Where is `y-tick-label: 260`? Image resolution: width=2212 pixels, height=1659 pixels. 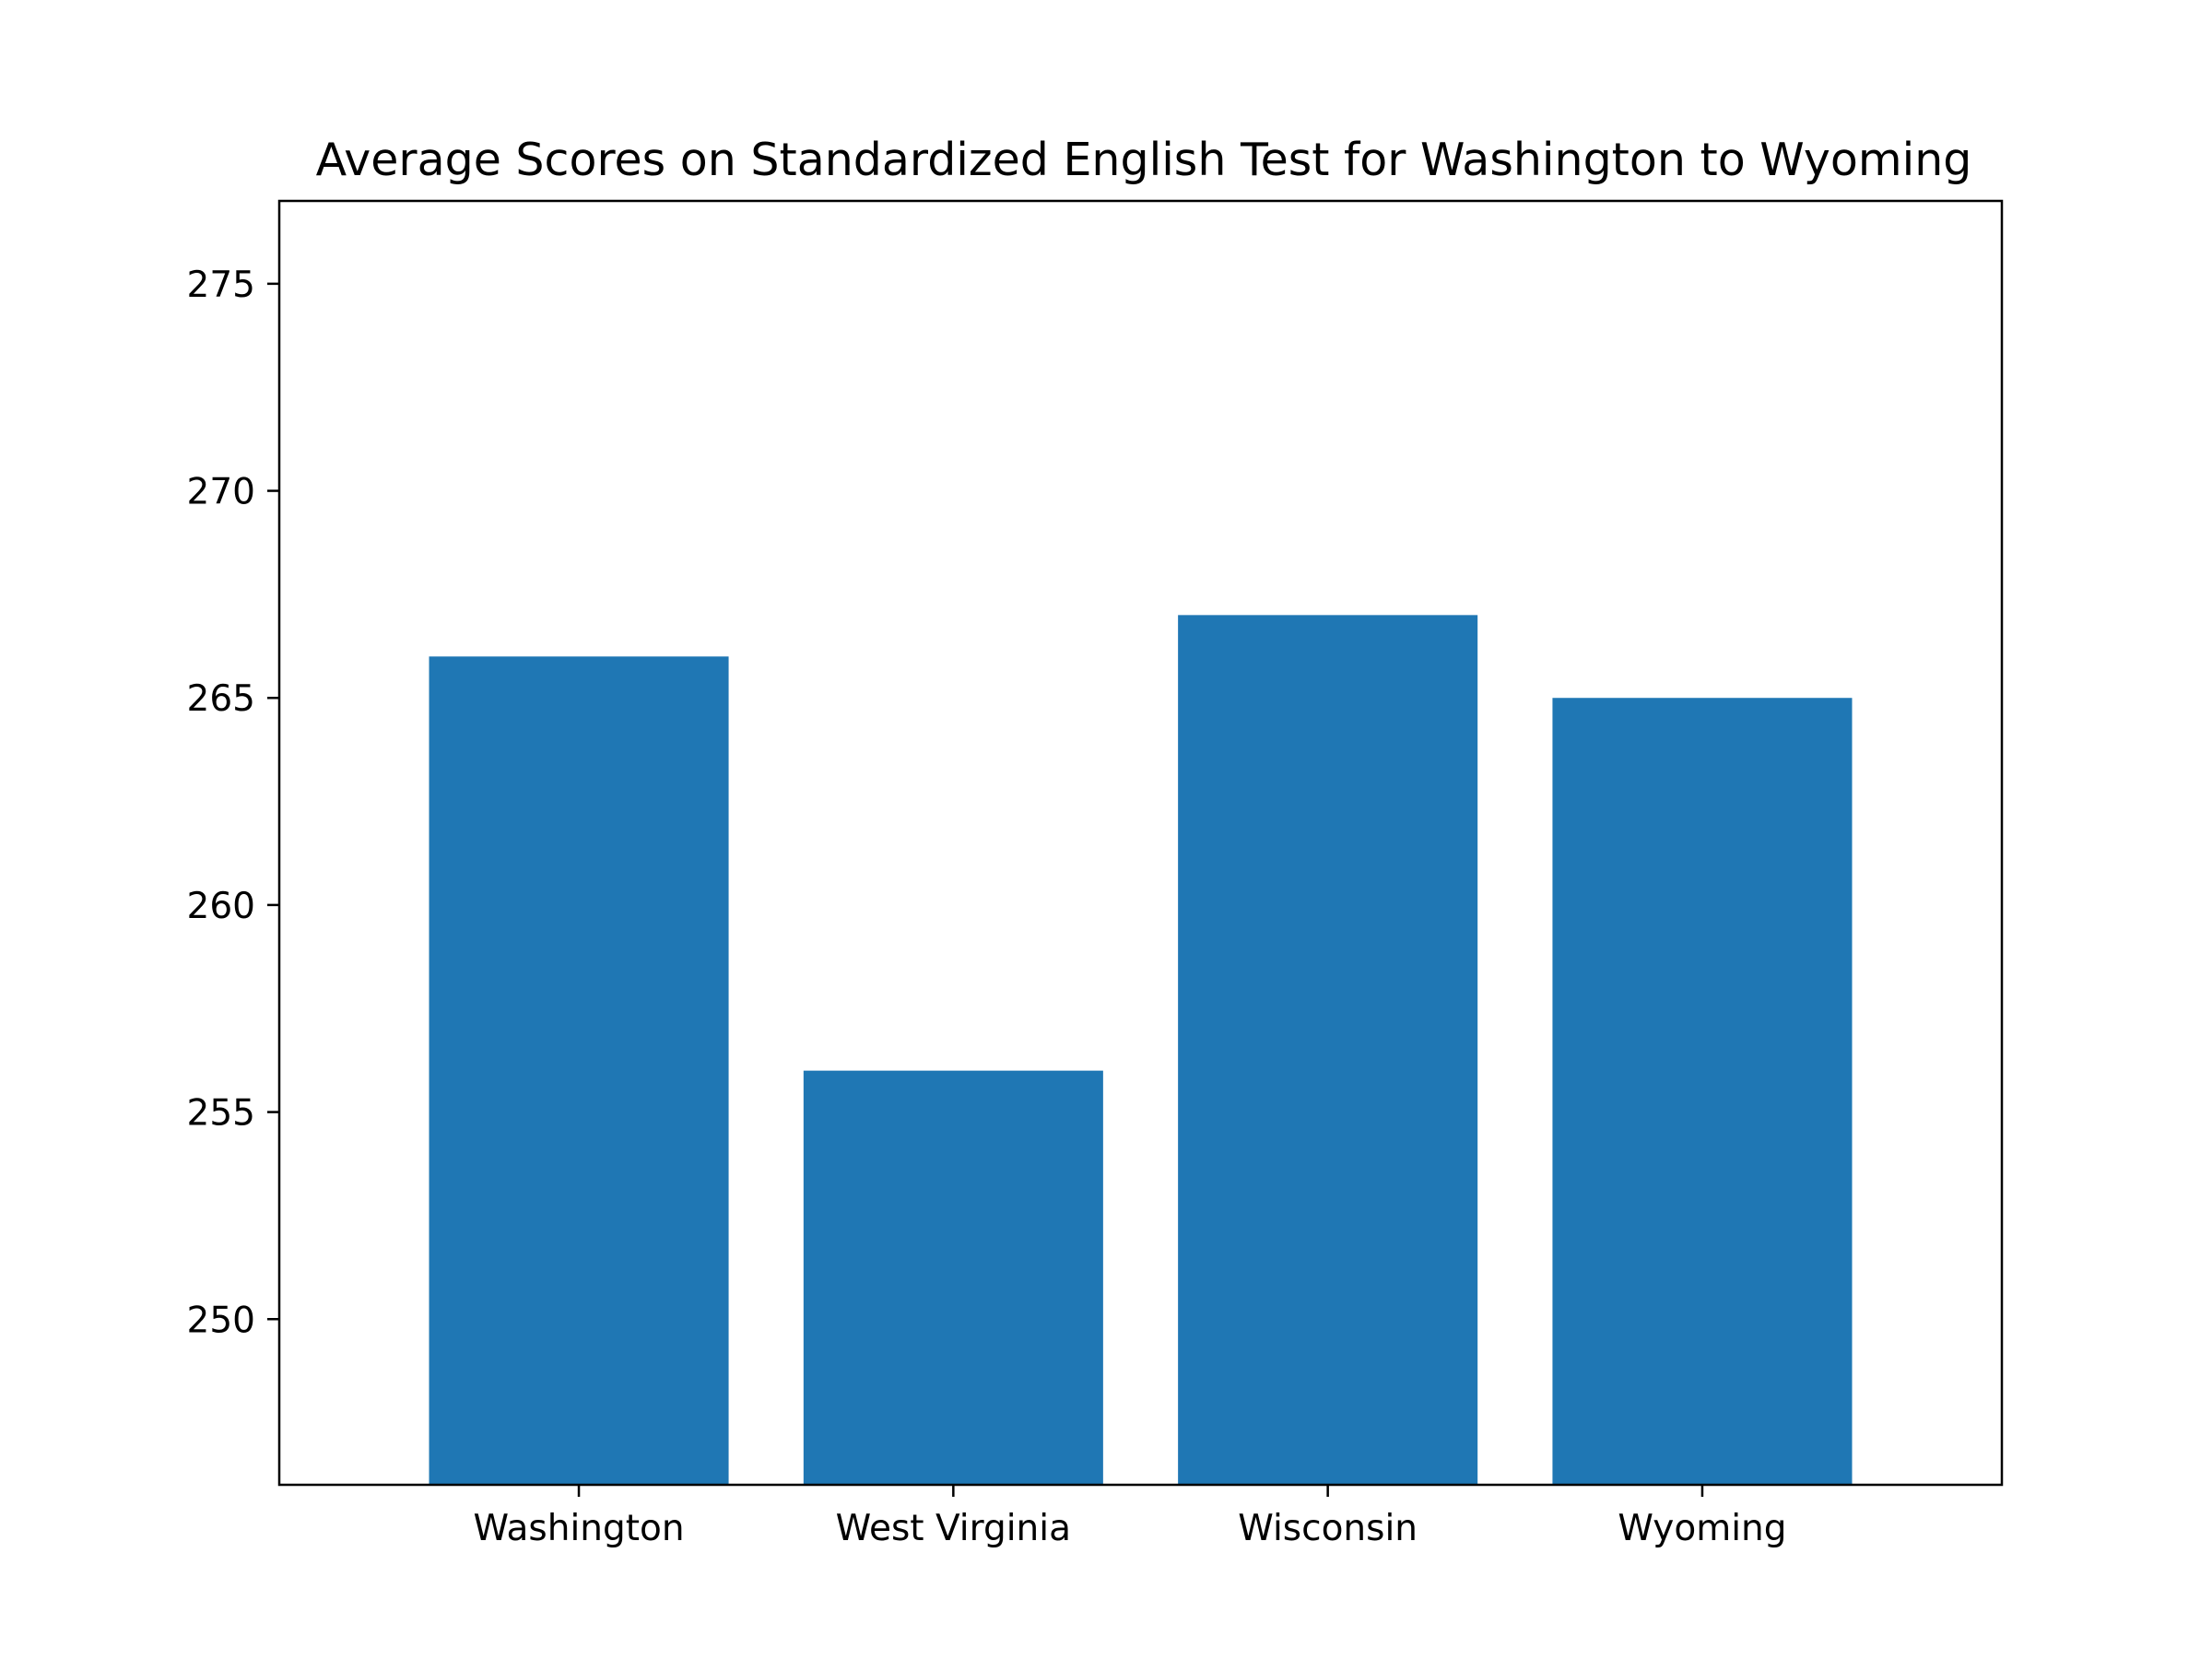
y-tick-label: 260 is located at coordinates (221, 906).